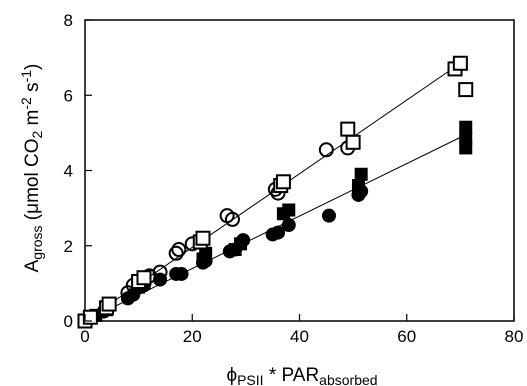  Describe the element at coordinates (26, 76) in the screenshot. I see `y-label-exp2: -1` at that location.